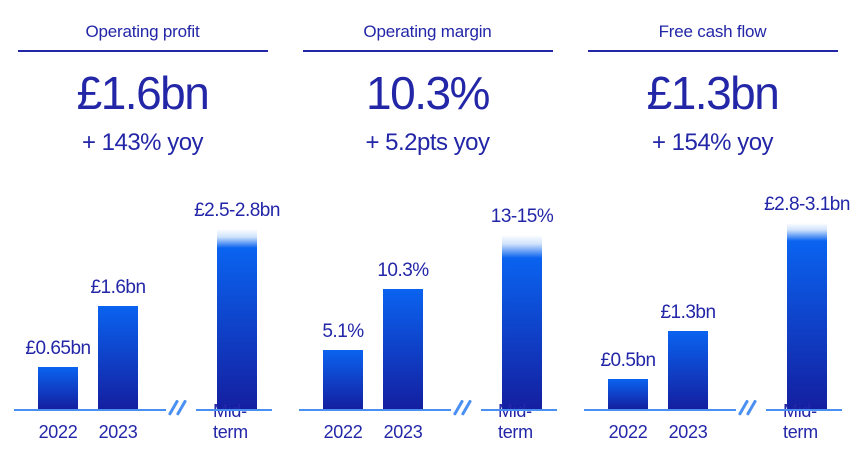 The image size is (855, 458). I want to click on panel-title: Free cash flow, so click(712, 31).